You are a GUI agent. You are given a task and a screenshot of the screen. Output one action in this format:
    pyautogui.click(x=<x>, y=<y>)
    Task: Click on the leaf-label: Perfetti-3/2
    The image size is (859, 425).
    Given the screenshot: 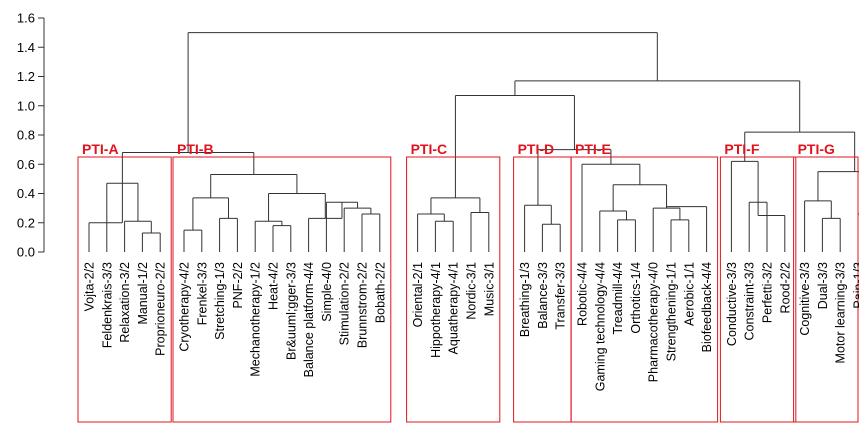 What is the action you would take?
    pyautogui.click(x=768, y=292)
    